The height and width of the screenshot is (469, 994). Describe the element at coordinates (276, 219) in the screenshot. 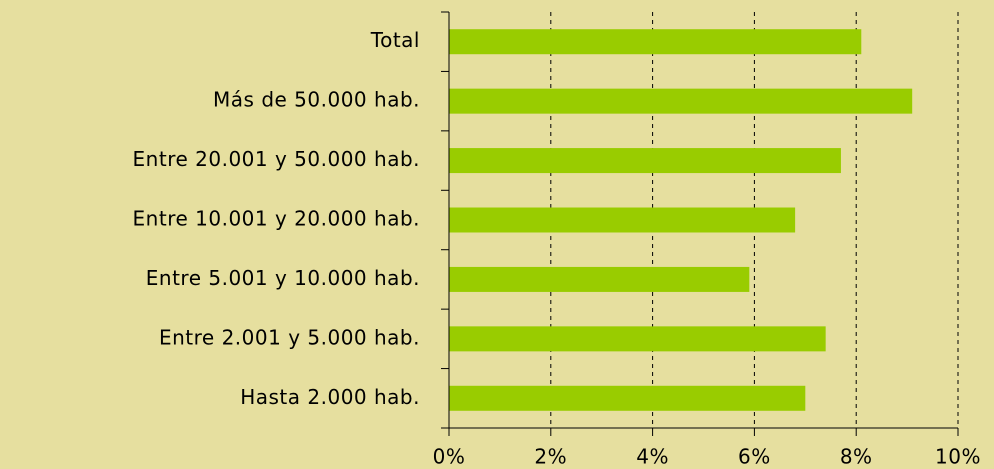

I see `y-tick-label: Entre 10.001 y 20.000 hab.` at that location.